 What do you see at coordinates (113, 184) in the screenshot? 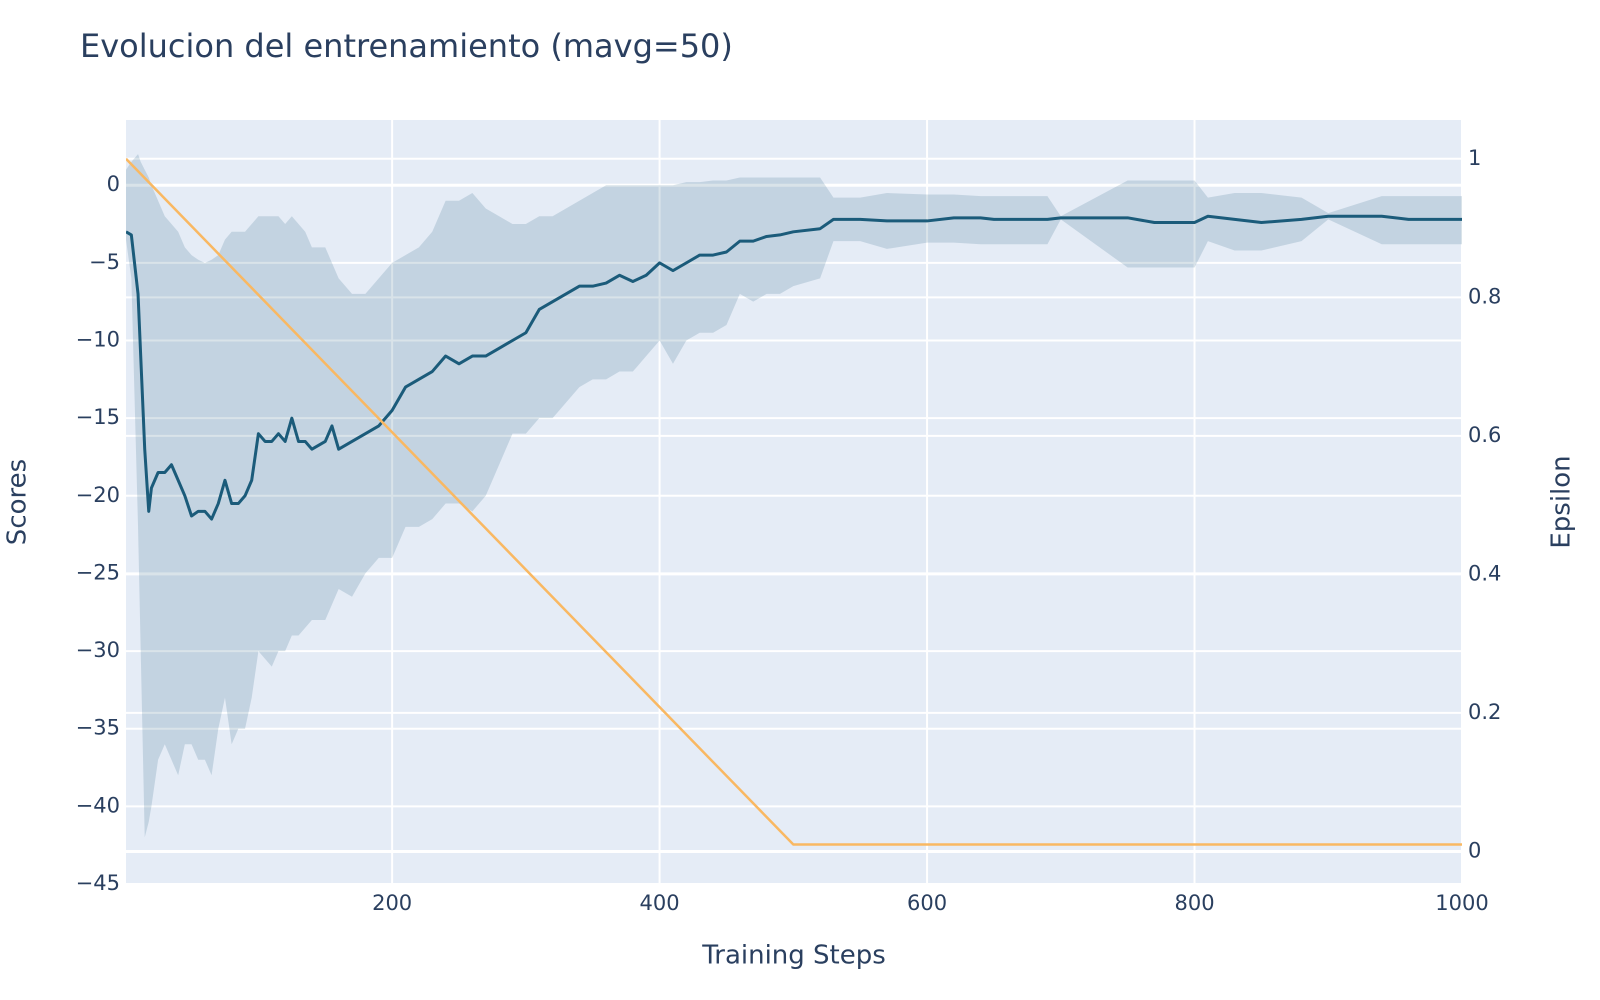
I see `y-tick-label: 0` at bounding box center [113, 184].